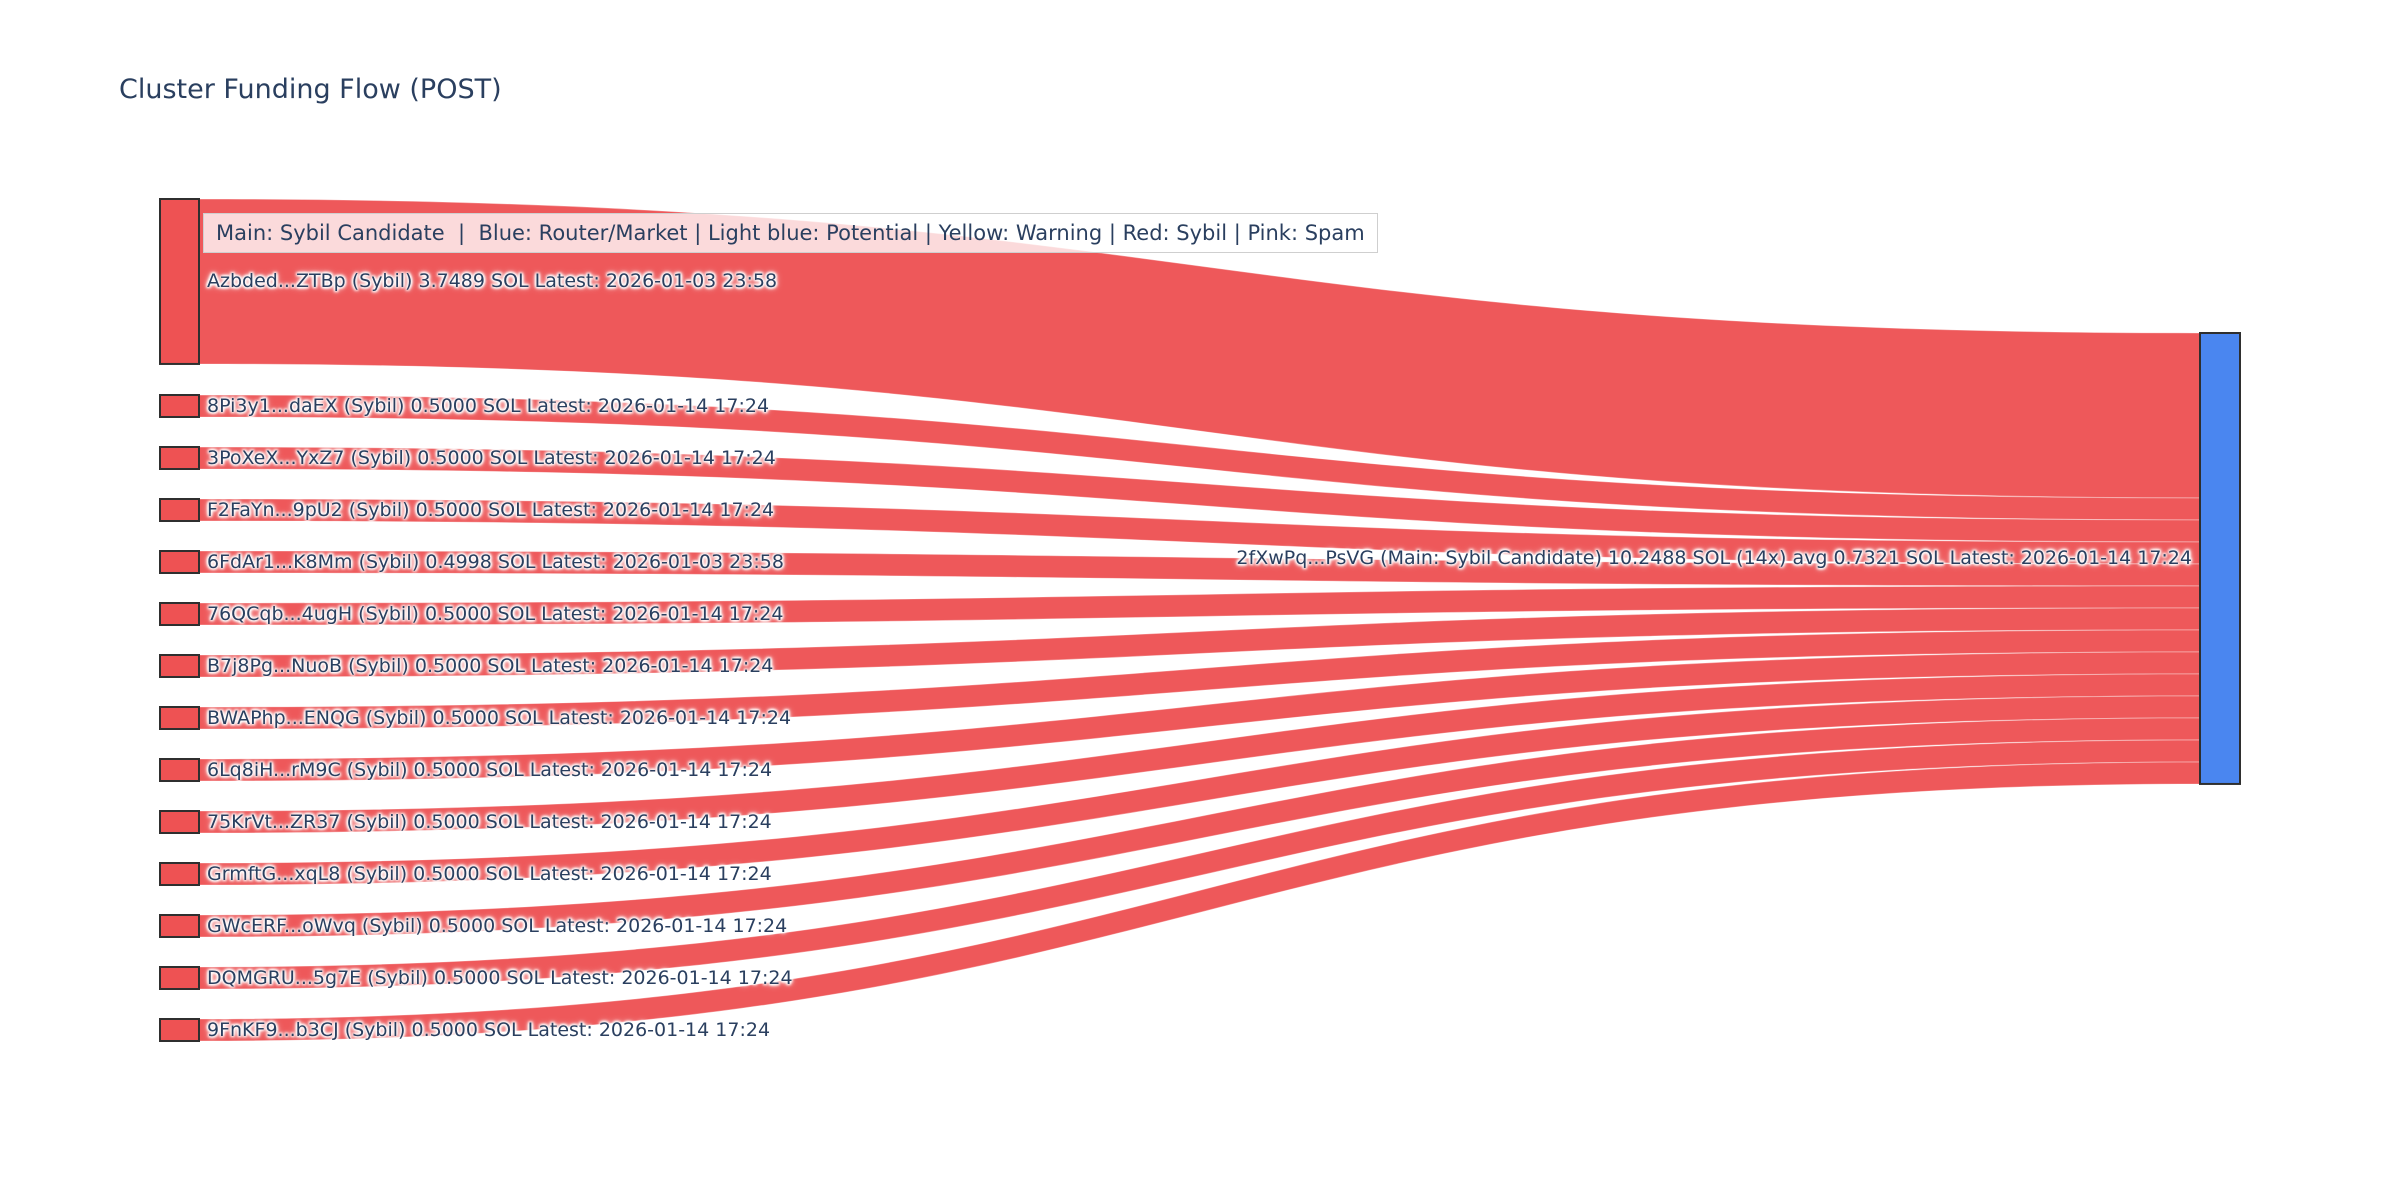  I want to click on sankey-node-source-B7j8Pg...NuoB, so click(179, 666).